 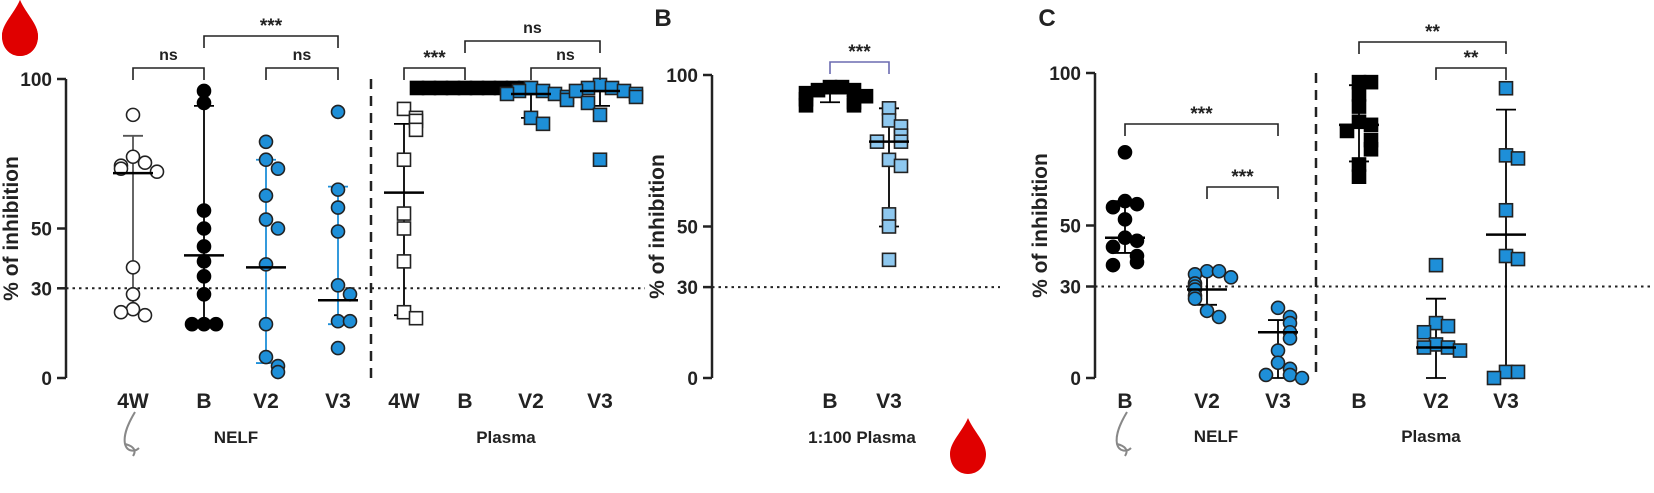 I want to click on y-axis-label: % of inhibition, so click(x=1040, y=225).